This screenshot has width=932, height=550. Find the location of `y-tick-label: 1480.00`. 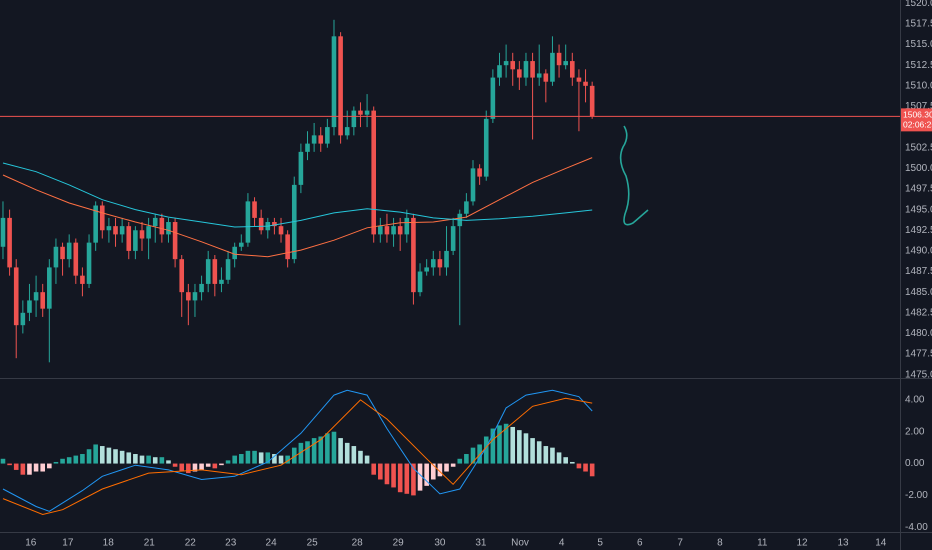

y-tick-label: 1480.00 is located at coordinates (918, 333).